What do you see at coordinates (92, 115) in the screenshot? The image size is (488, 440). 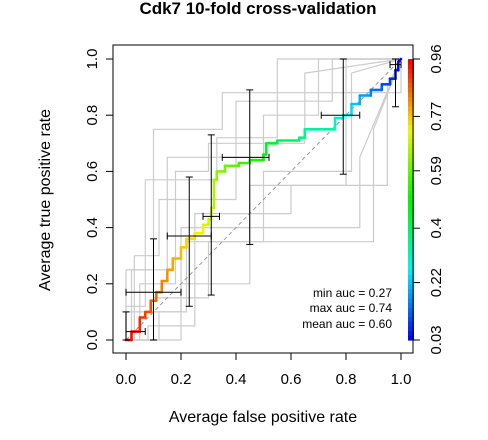 I see `y-tick-label: 0.8` at bounding box center [92, 115].